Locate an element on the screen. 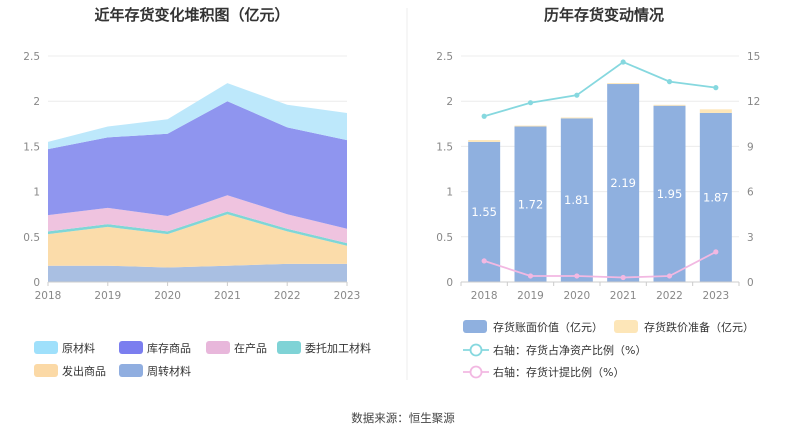 This screenshot has height=436, width=807. legend-label: 库存商品 is located at coordinates (169, 348).